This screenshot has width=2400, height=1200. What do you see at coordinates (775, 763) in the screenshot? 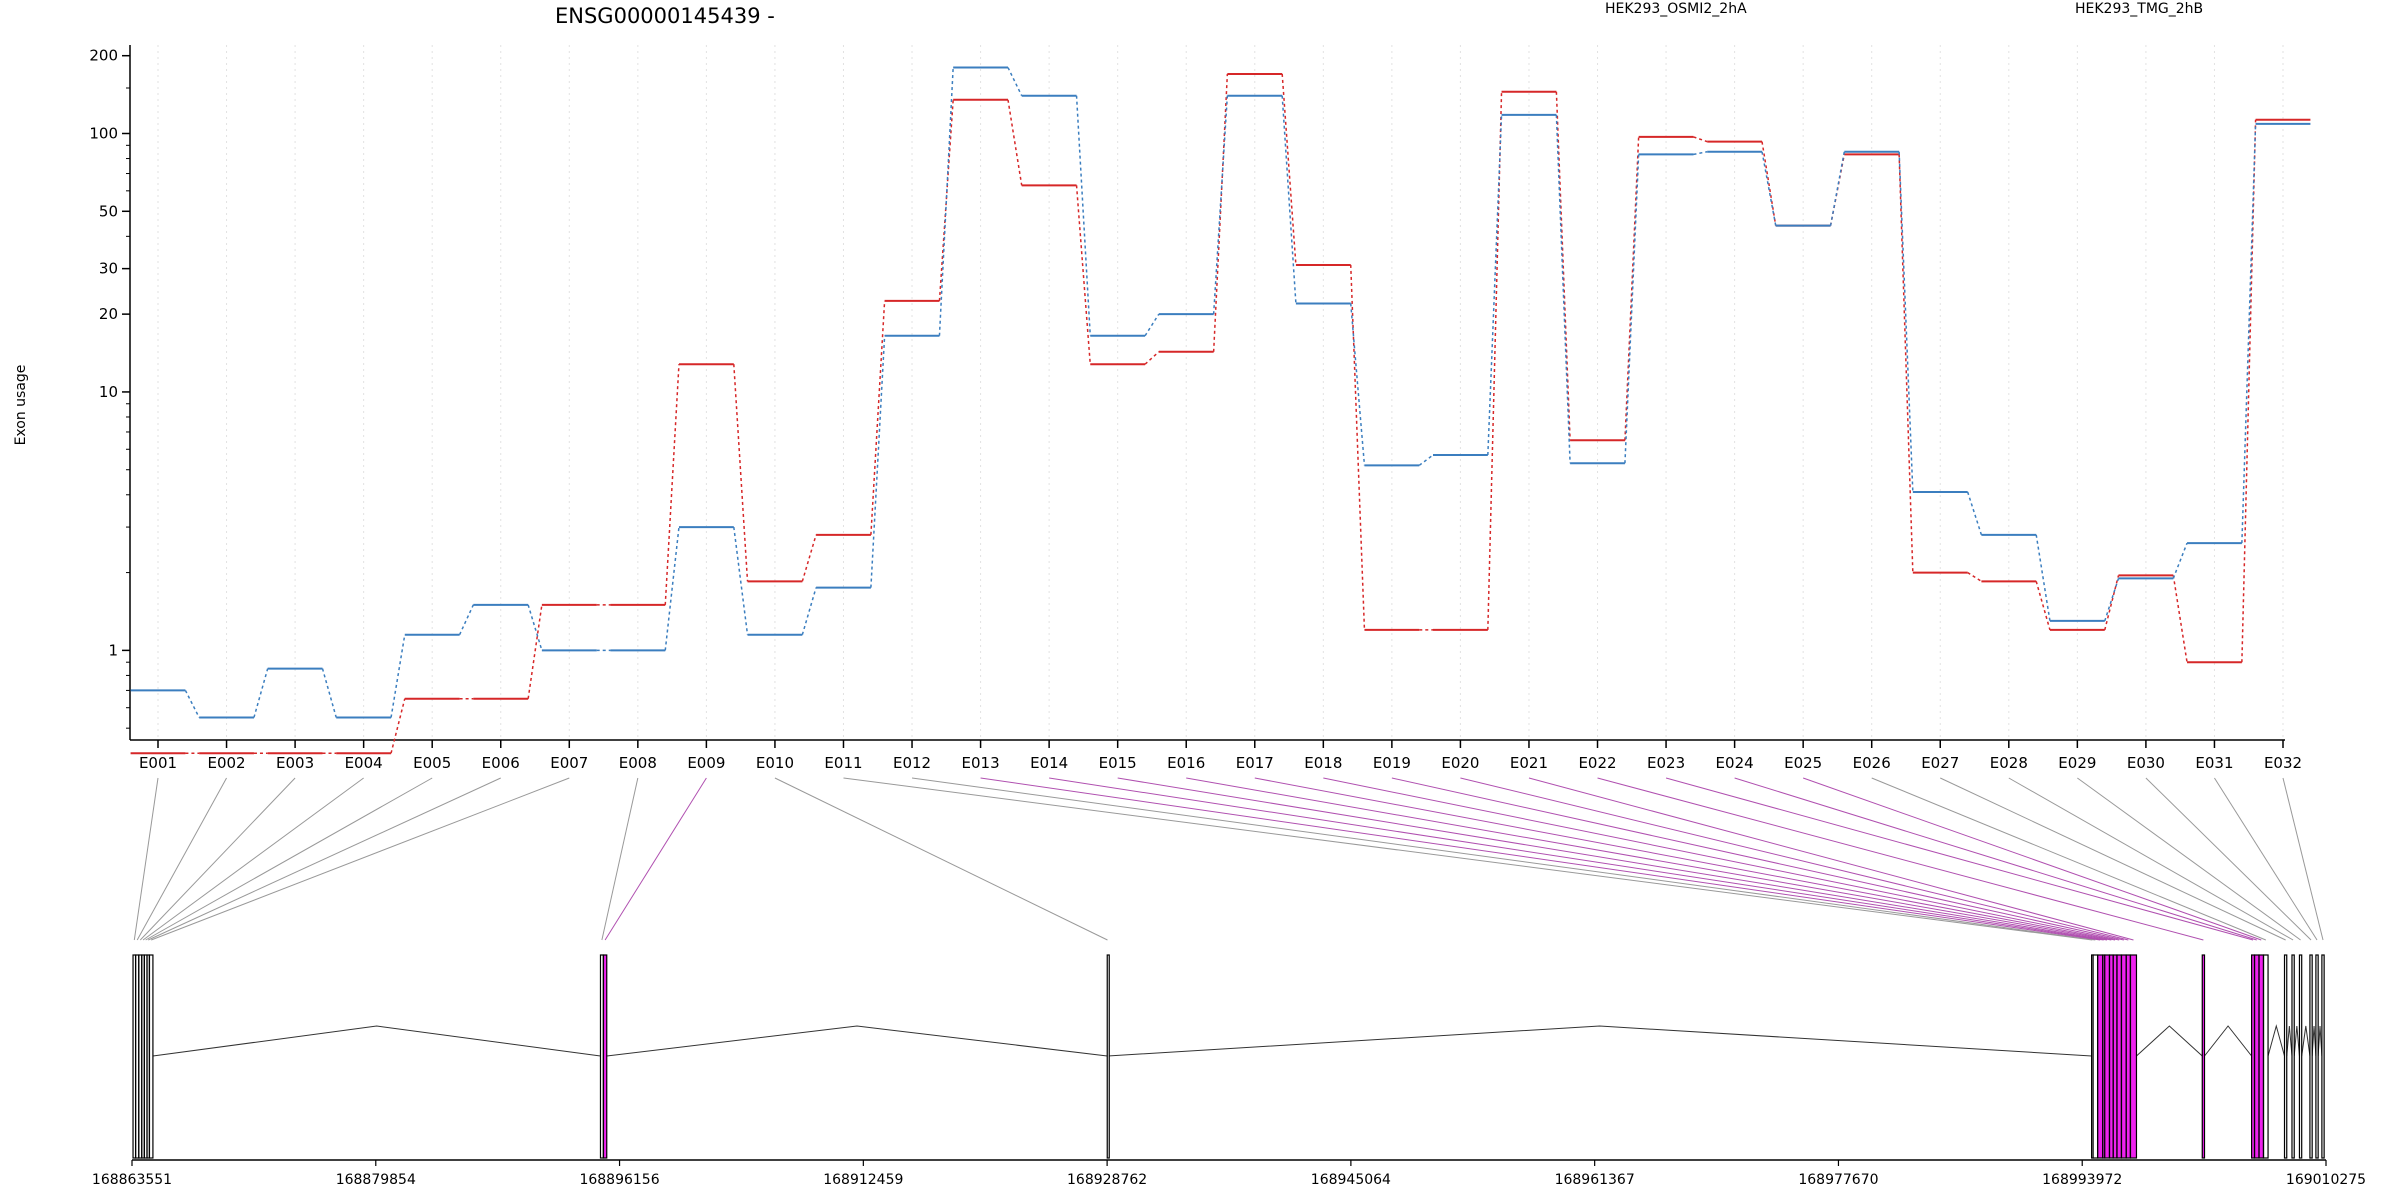
I see `x-tick-label: E010` at bounding box center [775, 763].